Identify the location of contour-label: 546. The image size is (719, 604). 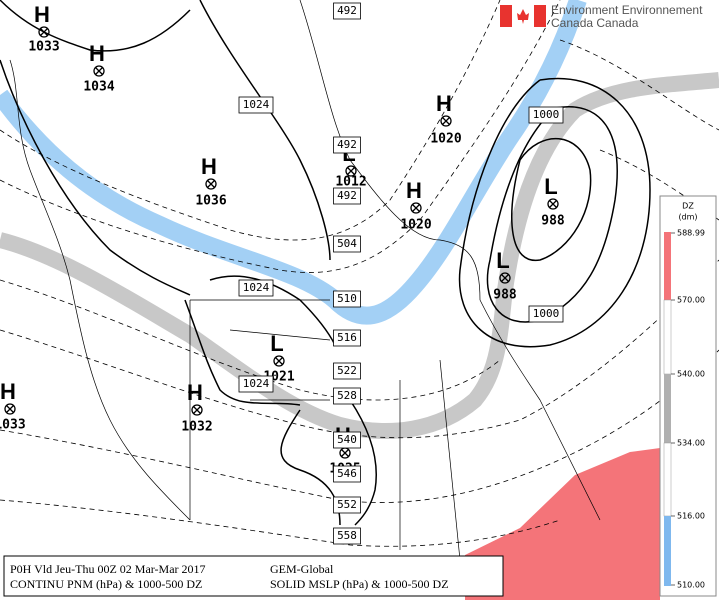
(347, 473).